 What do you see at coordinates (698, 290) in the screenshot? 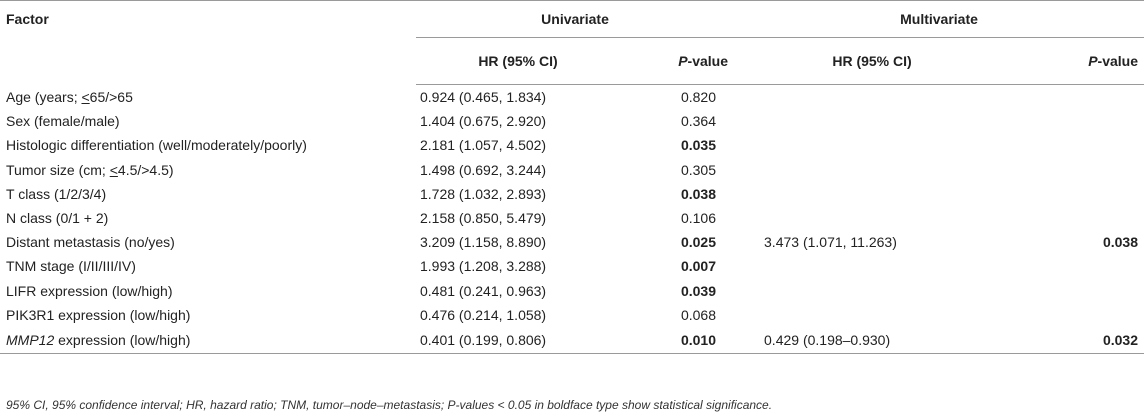
I see `univariate-p-cell: 0.039` at bounding box center [698, 290].